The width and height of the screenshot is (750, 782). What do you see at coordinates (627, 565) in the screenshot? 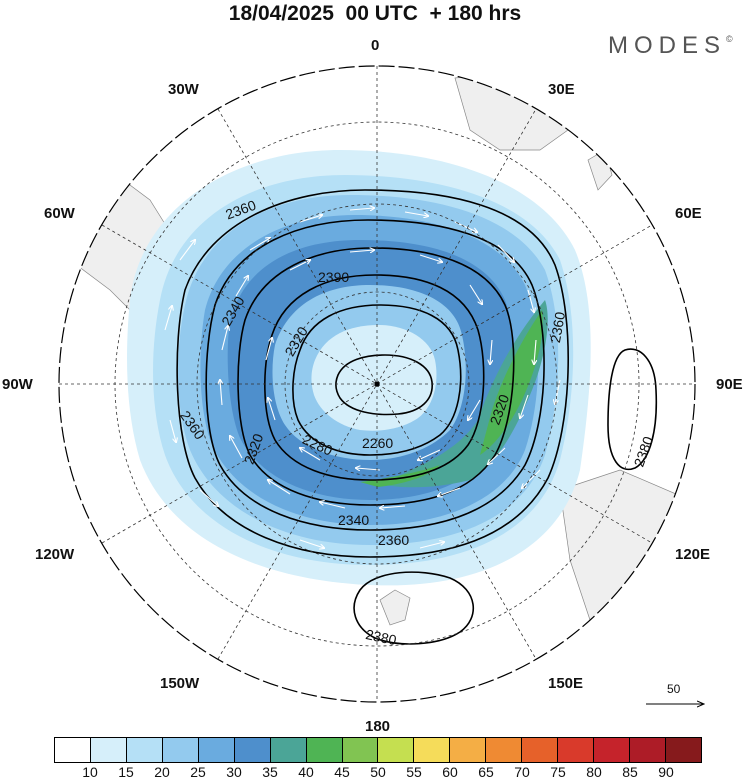
I see `australia-land` at bounding box center [627, 565].